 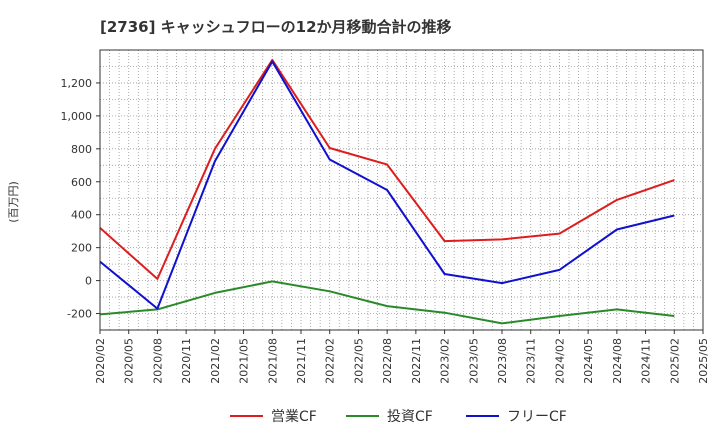 I want to click on x-tick-label: 2024/02, so click(x=559, y=361).